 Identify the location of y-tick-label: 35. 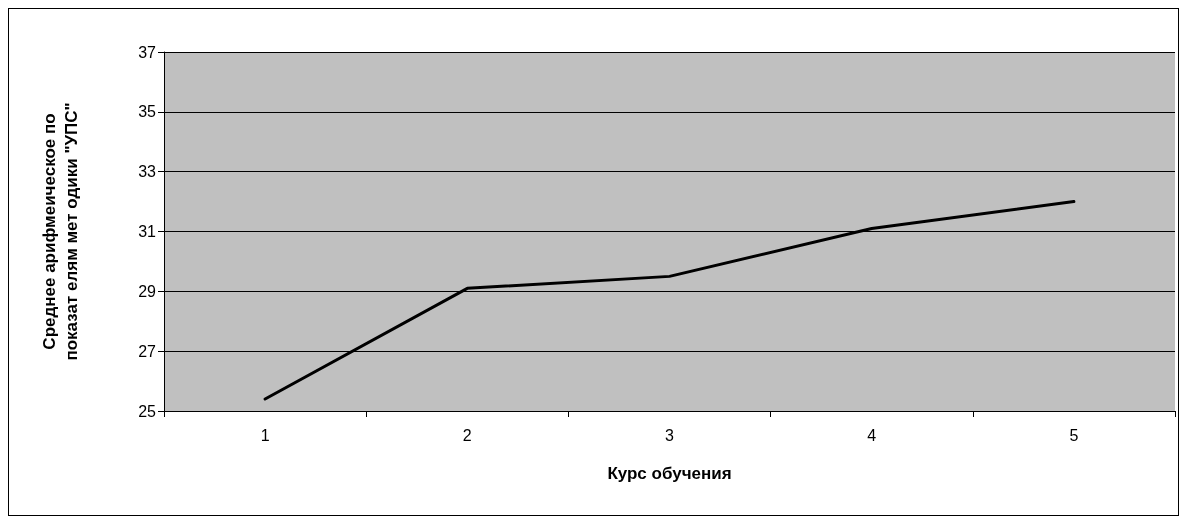
(147, 112).